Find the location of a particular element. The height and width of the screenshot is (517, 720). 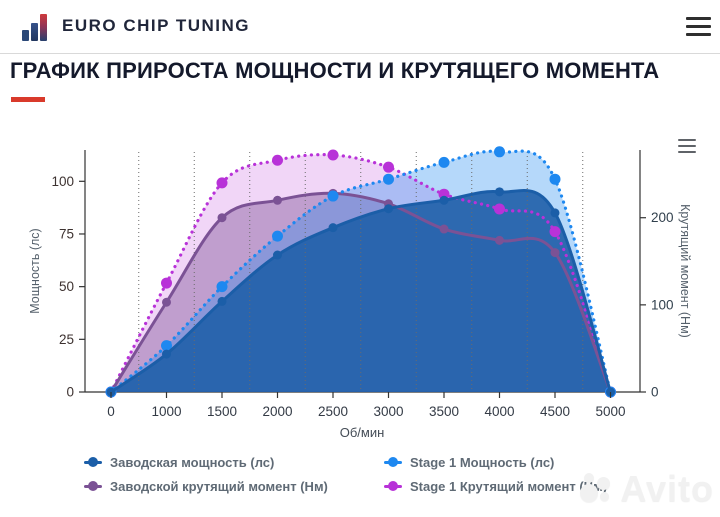

title-accent-bar is located at coordinates (28, 99).